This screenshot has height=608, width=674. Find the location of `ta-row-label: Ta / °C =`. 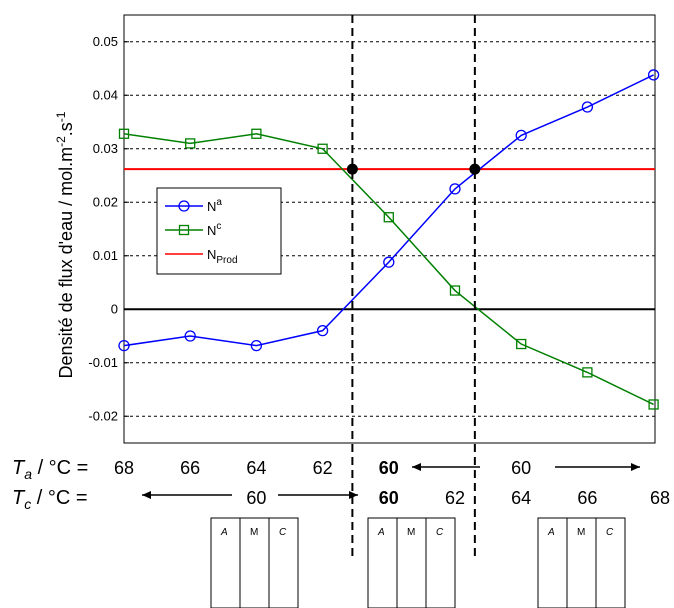

ta-row-label: Ta / °C = is located at coordinates (53, 469).